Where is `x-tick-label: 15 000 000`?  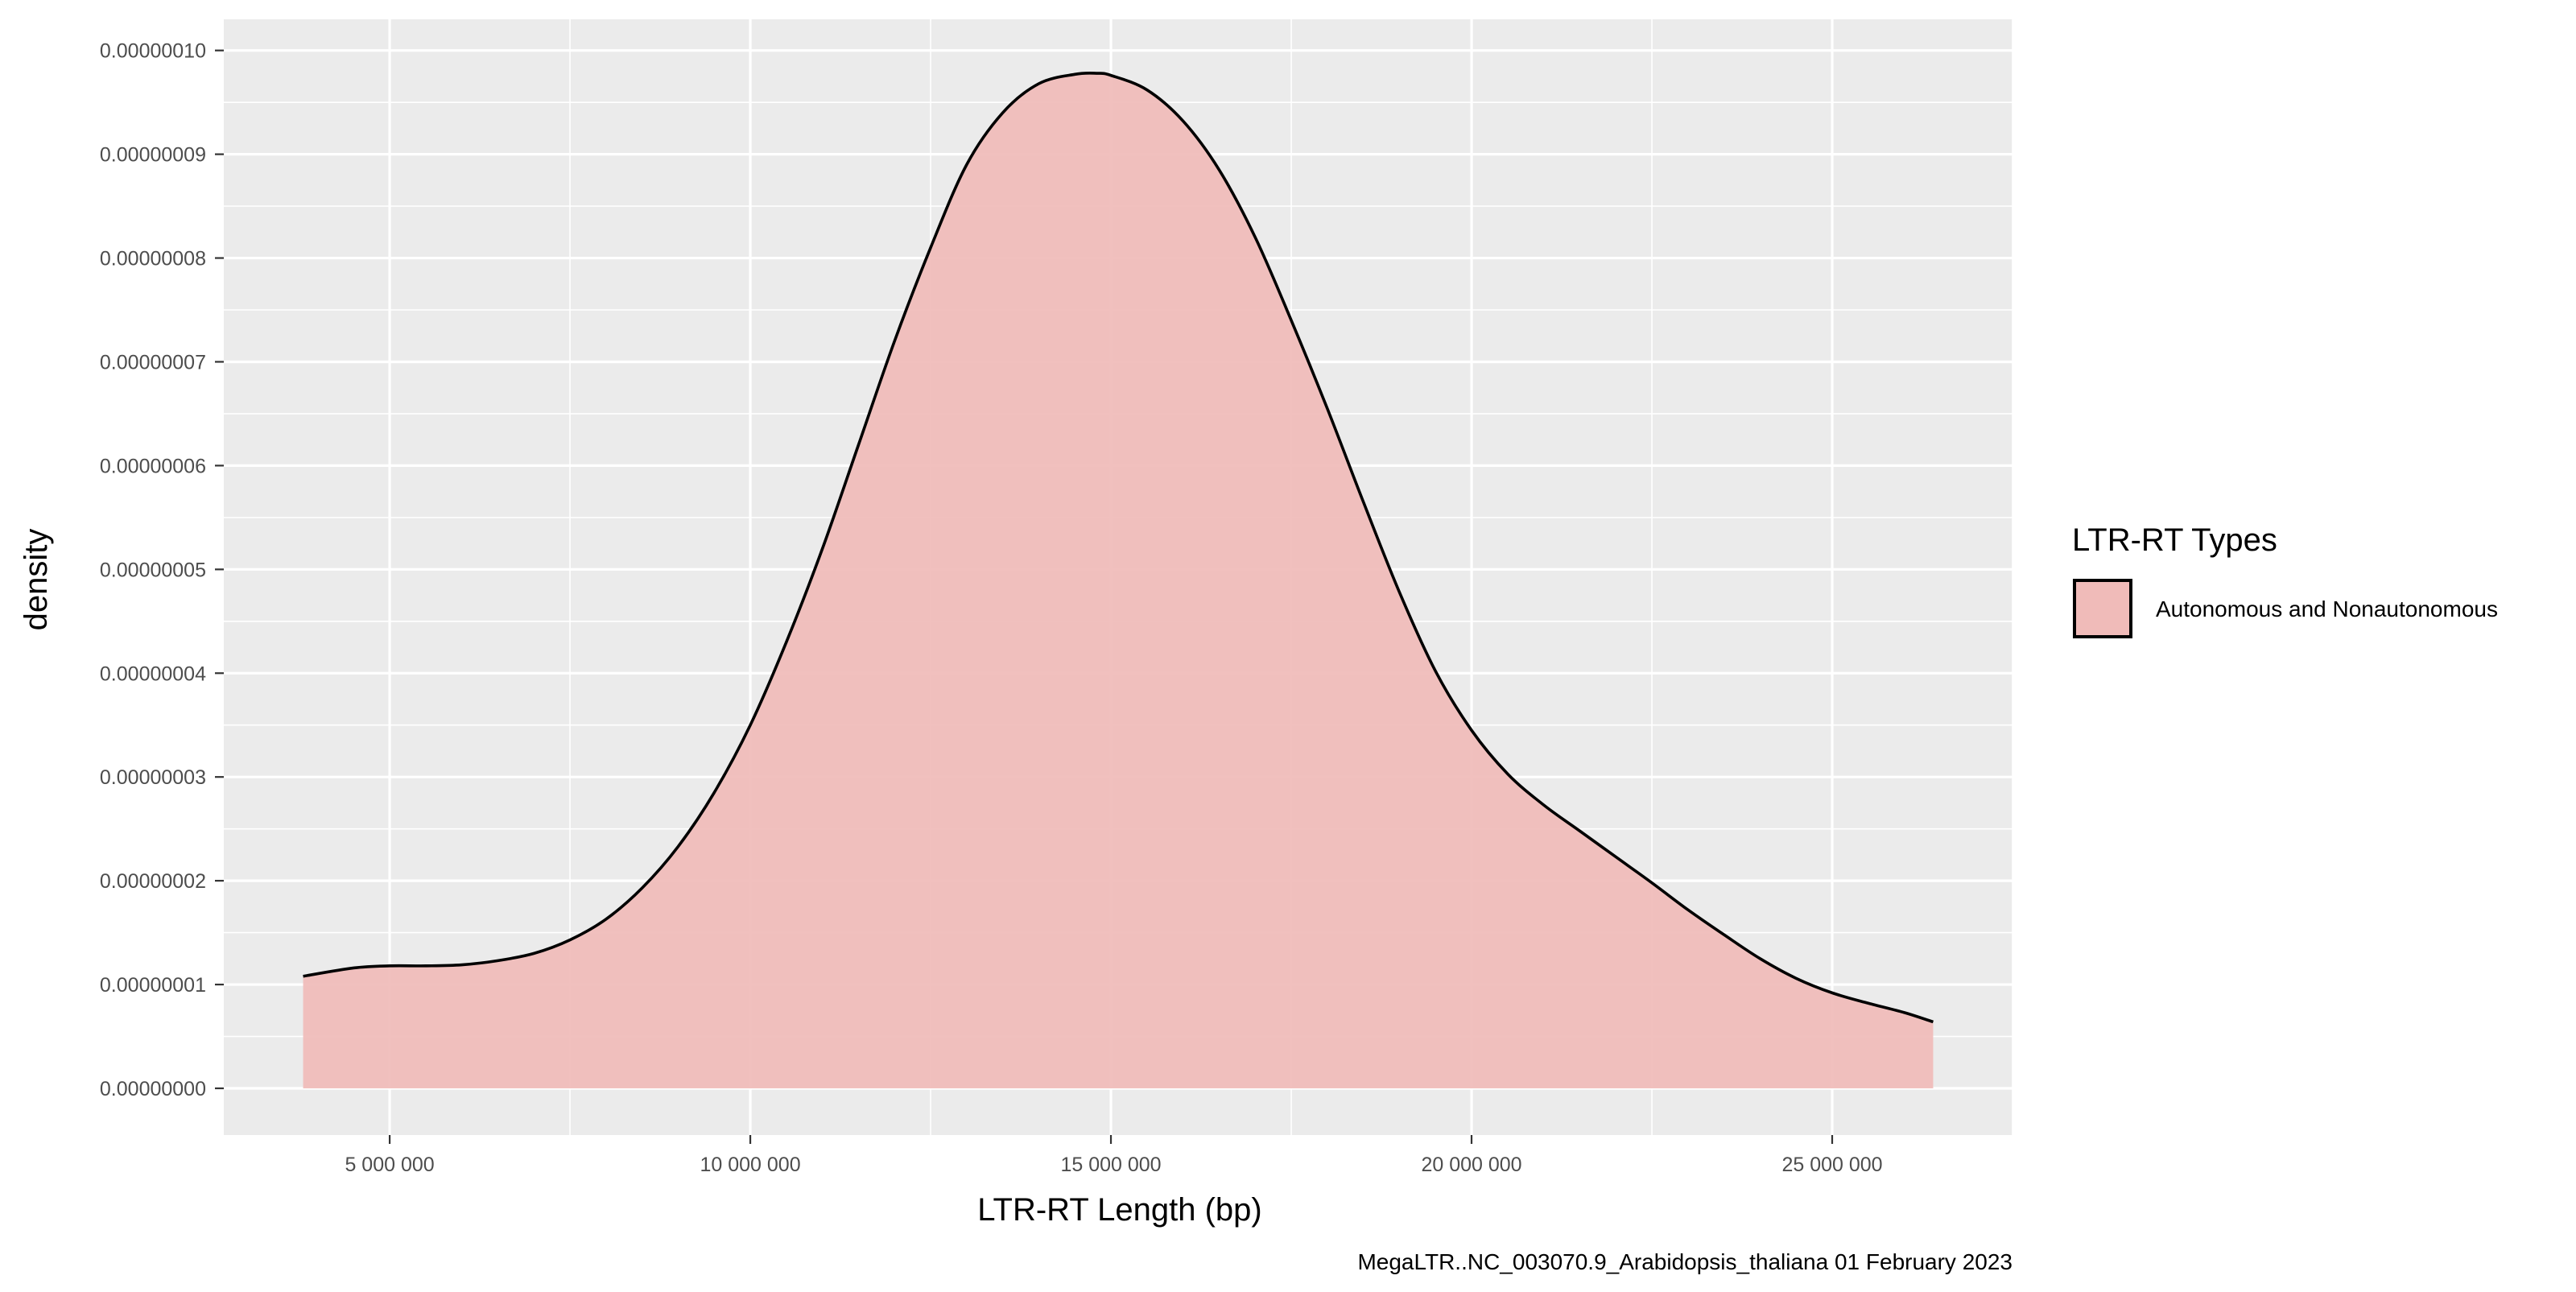
x-tick-label: 15 000 000 is located at coordinates (1110, 1165).